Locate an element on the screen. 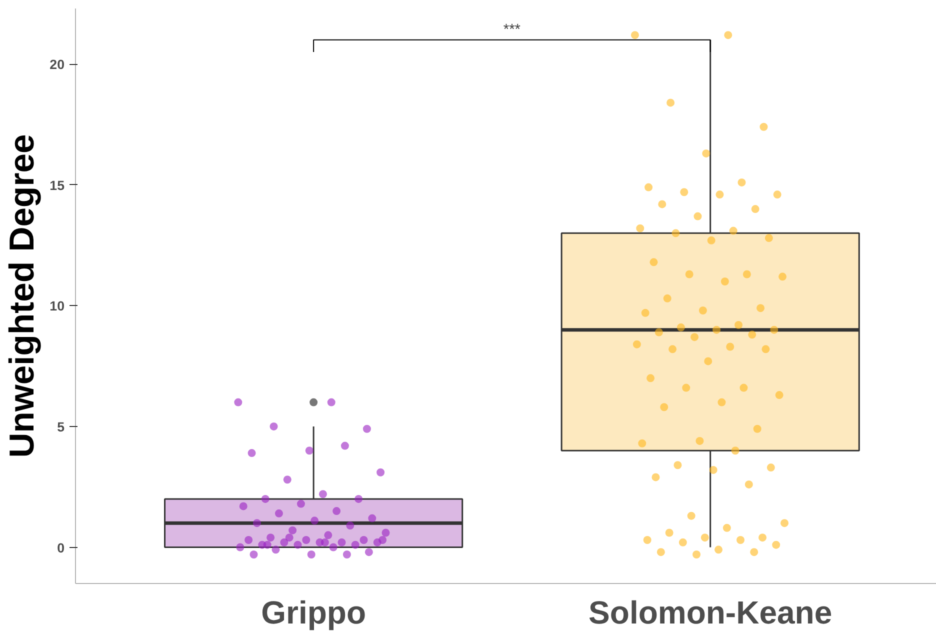 Image resolution: width=936 pixels, height=633 pixels. y-axis-title: Unweighted Degree is located at coordinates (23, 296).